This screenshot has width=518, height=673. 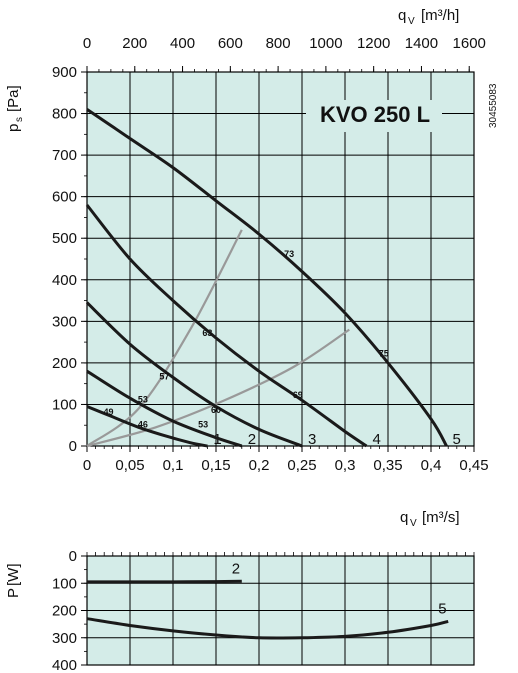 I want to click on efficiency-label: 49, so click(x=108, y=412).